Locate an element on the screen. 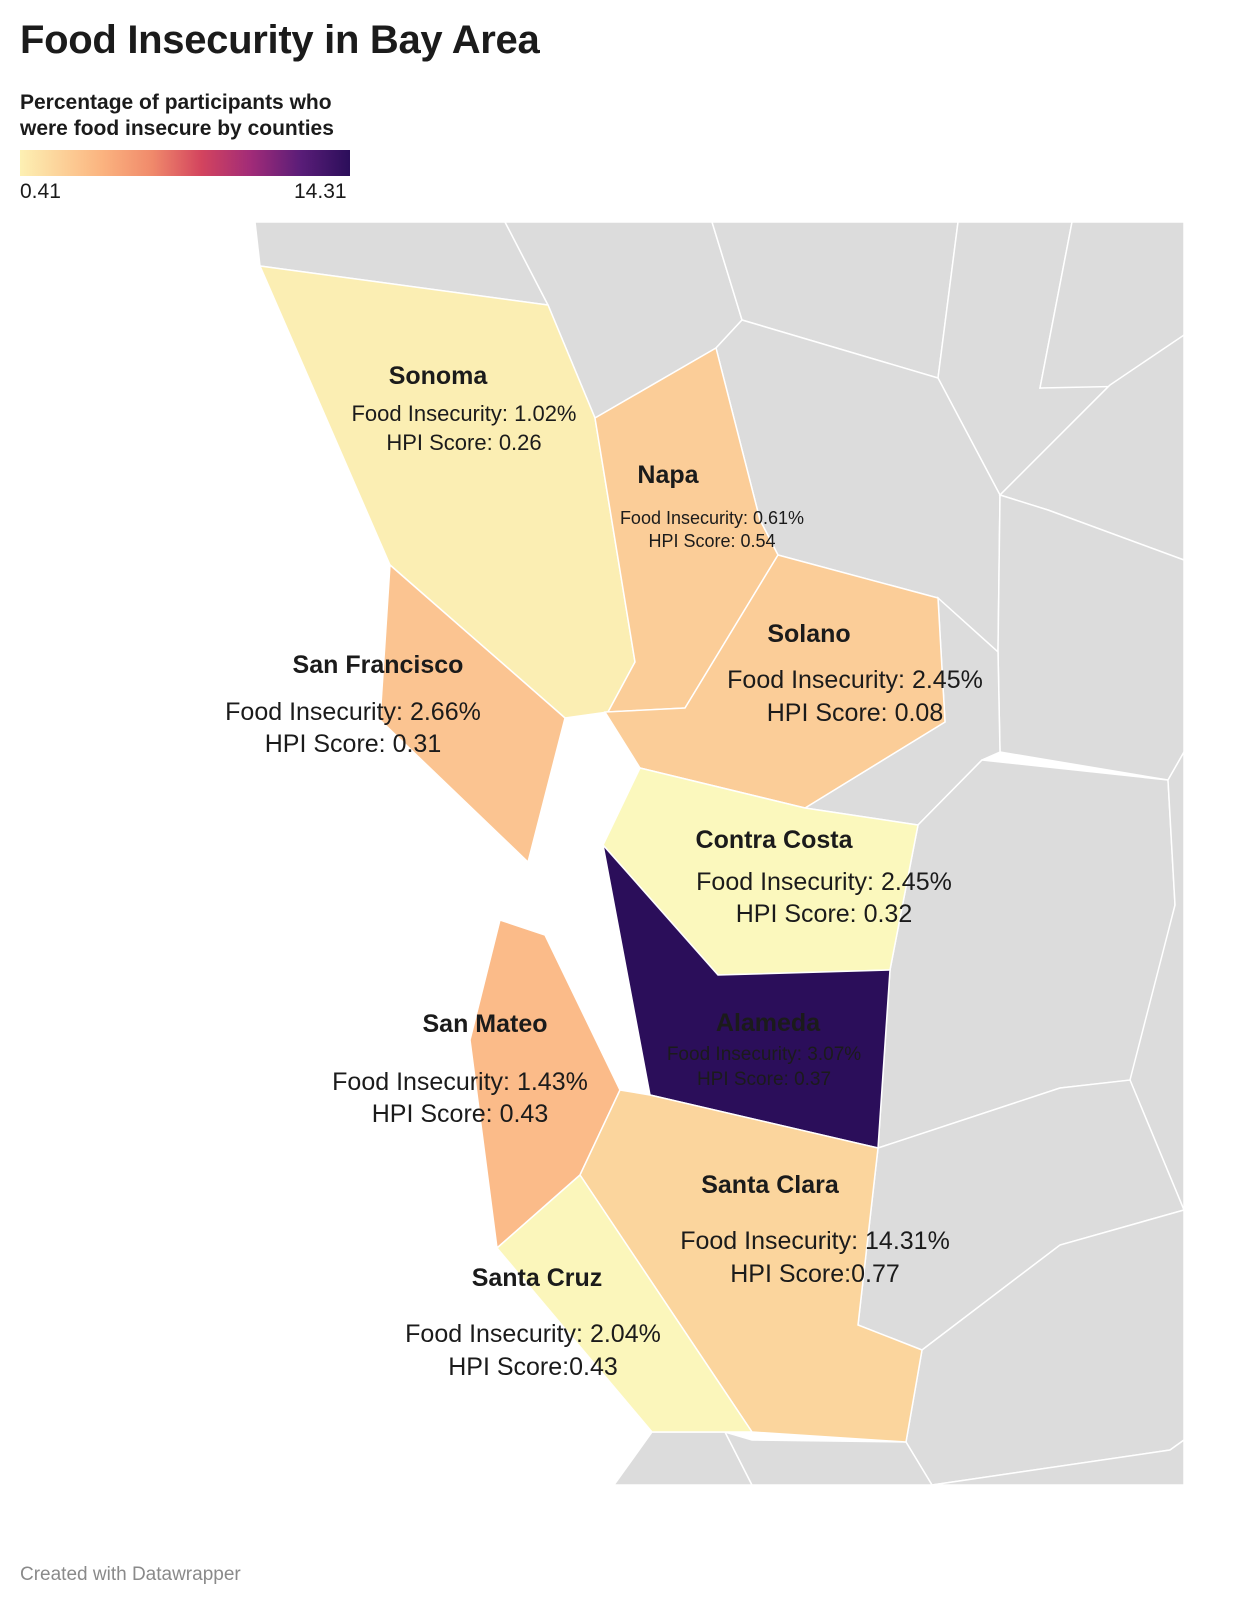 The width and height of the screenshot is (1240, 1616). food-insecurity-value: Food Insecurity: 1.43% is located at coordinates (460, 1082).